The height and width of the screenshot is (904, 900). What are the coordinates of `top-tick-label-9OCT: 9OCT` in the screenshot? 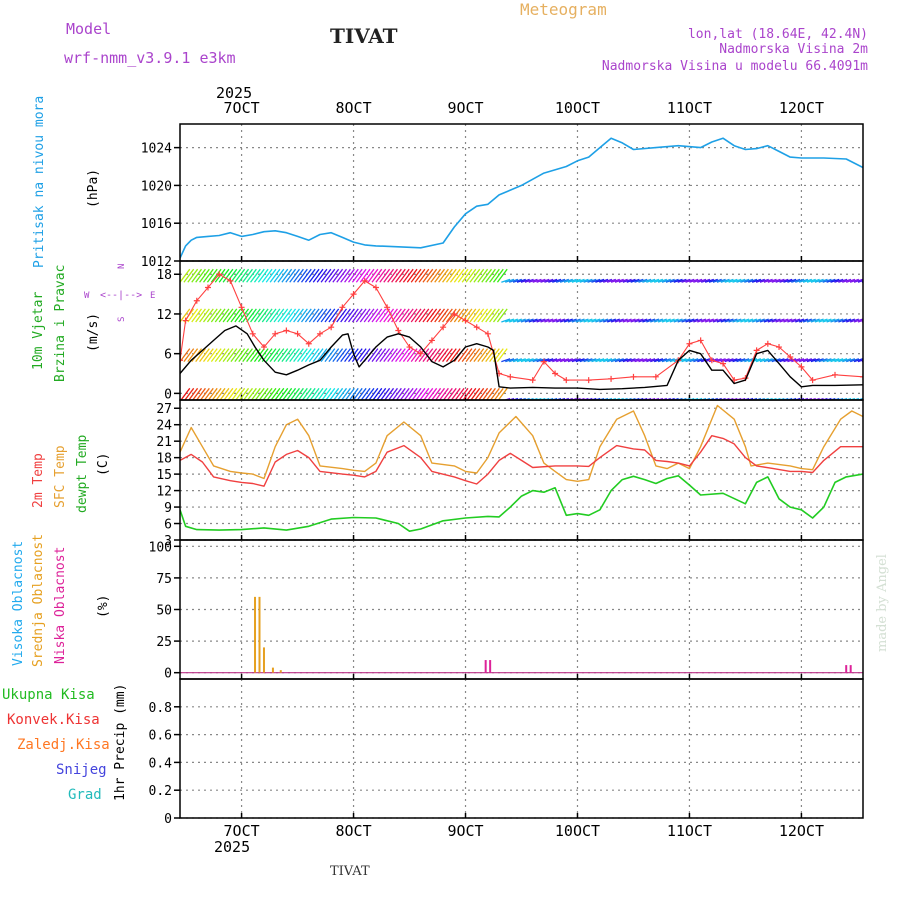 It's located at (465, 108).